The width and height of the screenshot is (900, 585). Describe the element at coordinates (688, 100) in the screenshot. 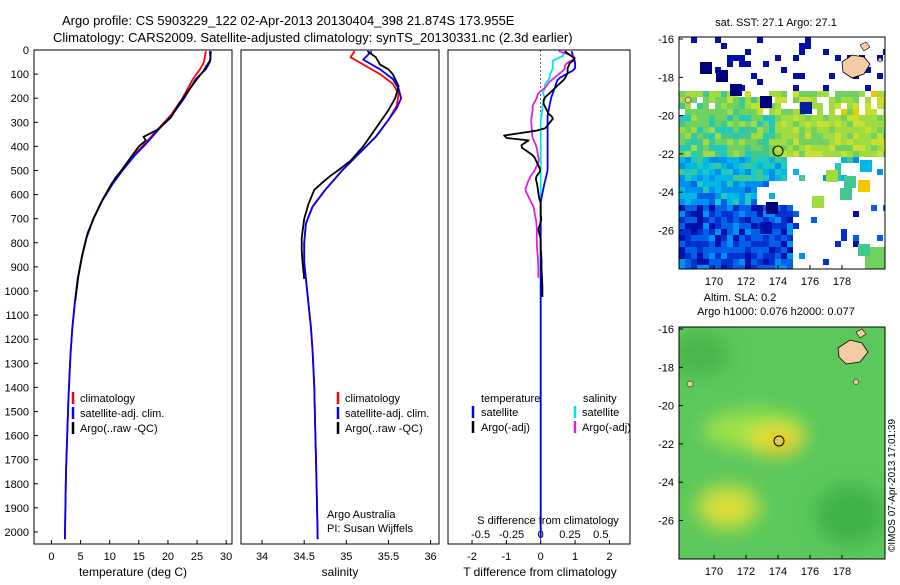

I see `island-shape` at that location.